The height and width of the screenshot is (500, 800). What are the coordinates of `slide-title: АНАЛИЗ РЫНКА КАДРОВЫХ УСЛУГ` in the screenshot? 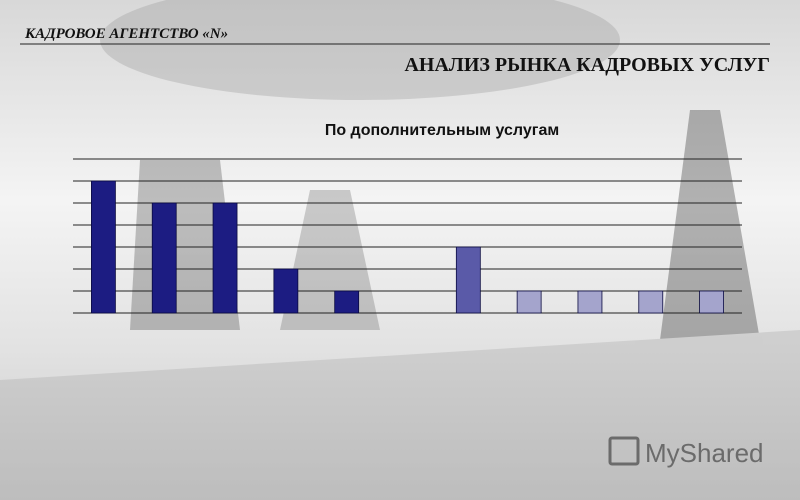 It's located at (587, 65).